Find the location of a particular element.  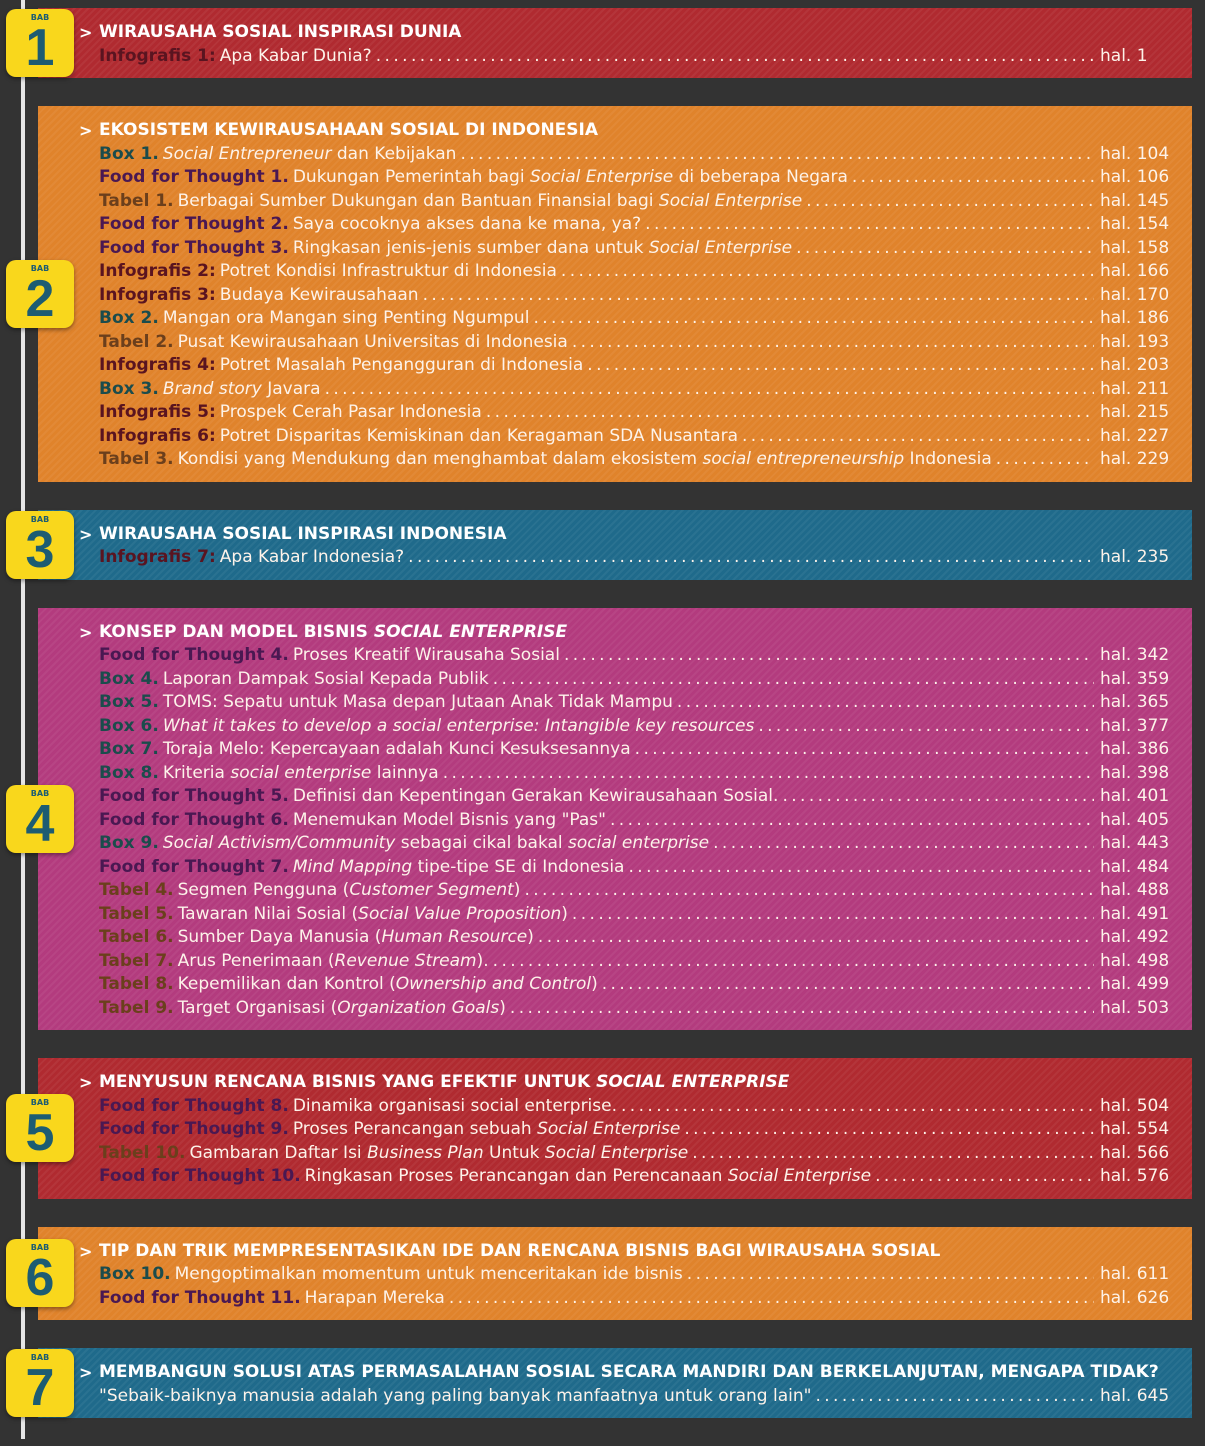

chapter-badge: BAB 6 is located at coordinates (40, 1273).